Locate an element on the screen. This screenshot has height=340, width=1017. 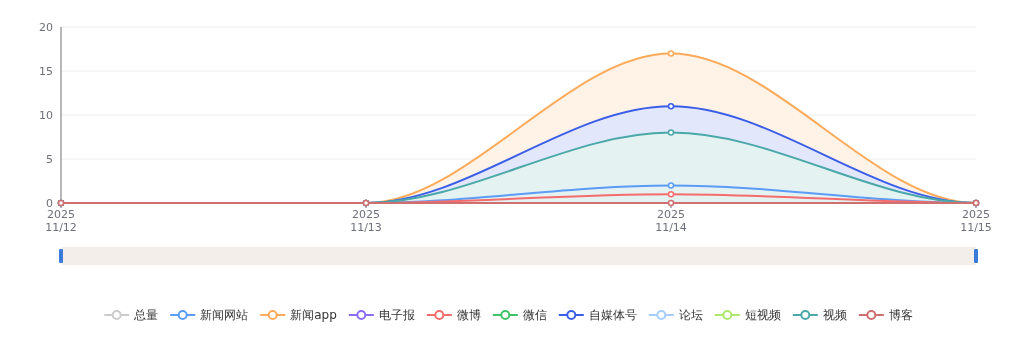
y-tick-label: 5 is located at coordinates (49, 159).